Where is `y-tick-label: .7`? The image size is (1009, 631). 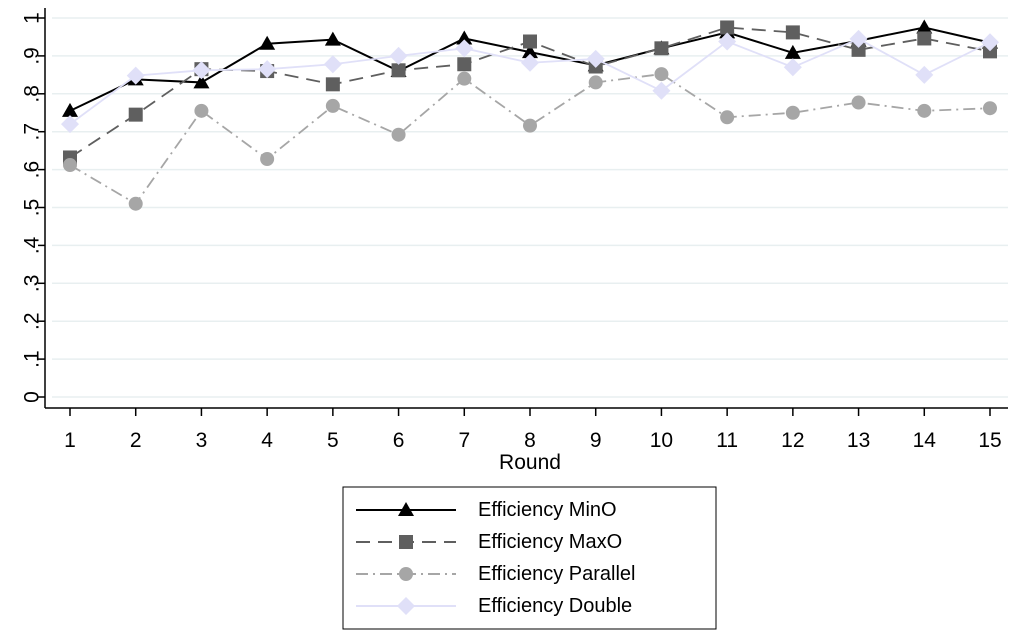 y-tick-label: .7 is located at coordinates (32, 132).